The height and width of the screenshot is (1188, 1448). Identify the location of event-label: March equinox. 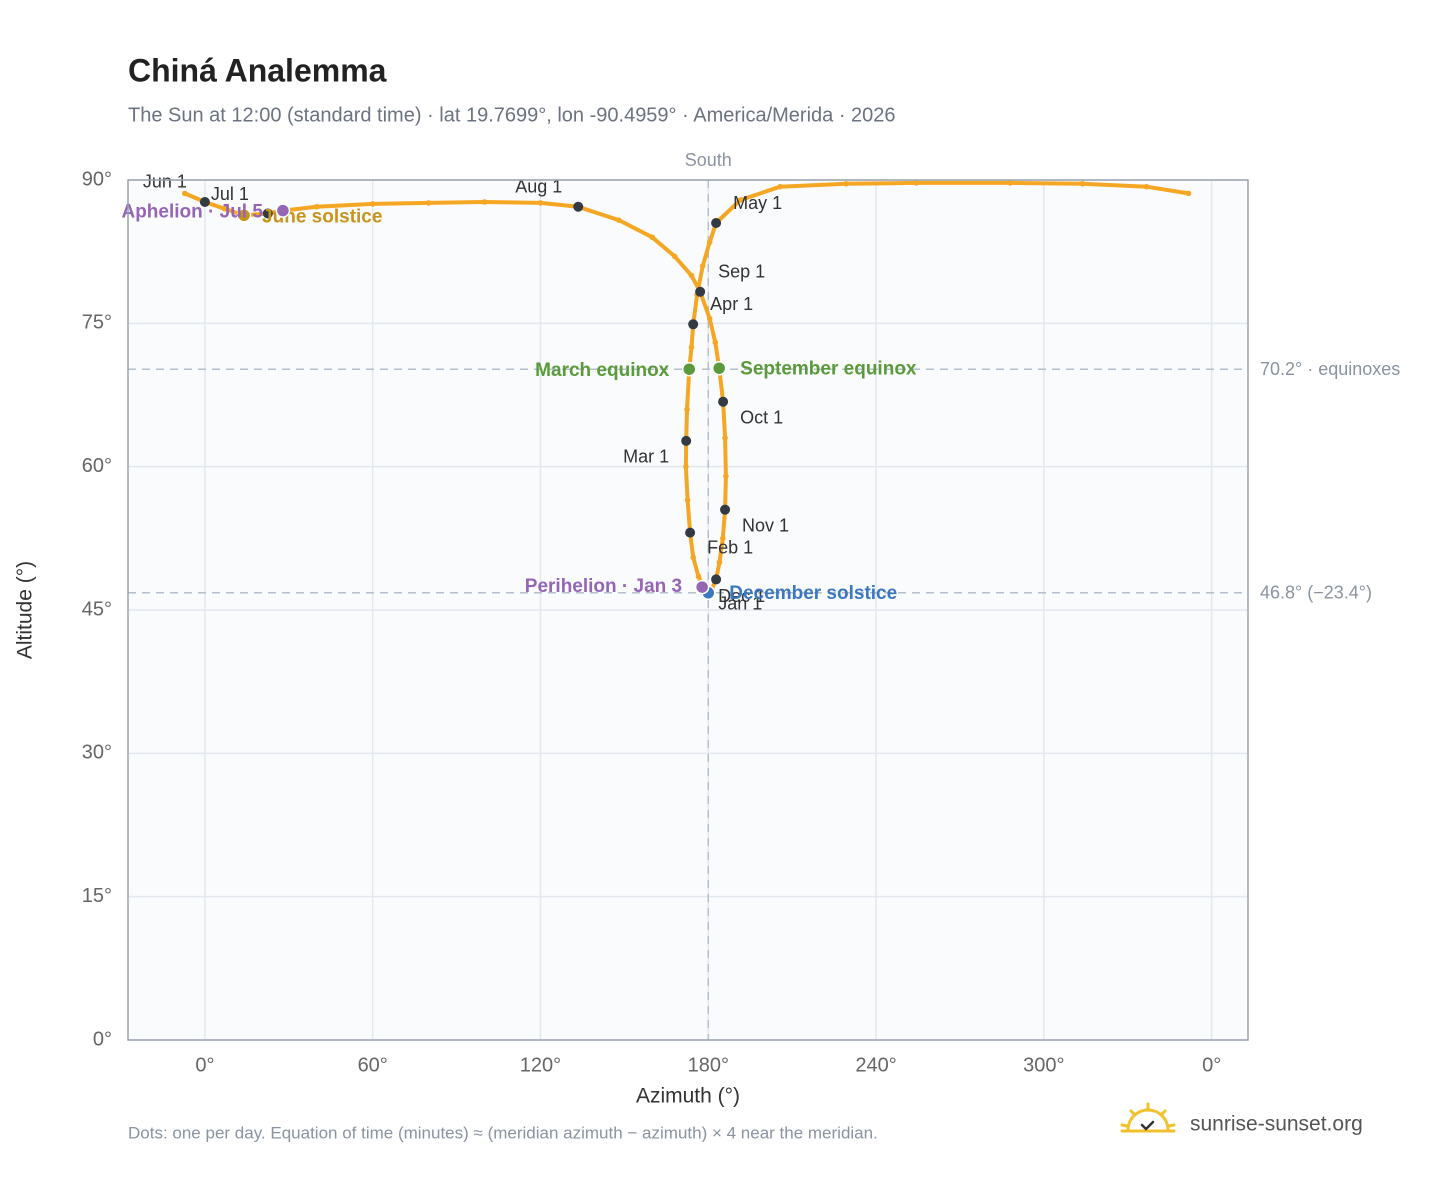
(602, 370).